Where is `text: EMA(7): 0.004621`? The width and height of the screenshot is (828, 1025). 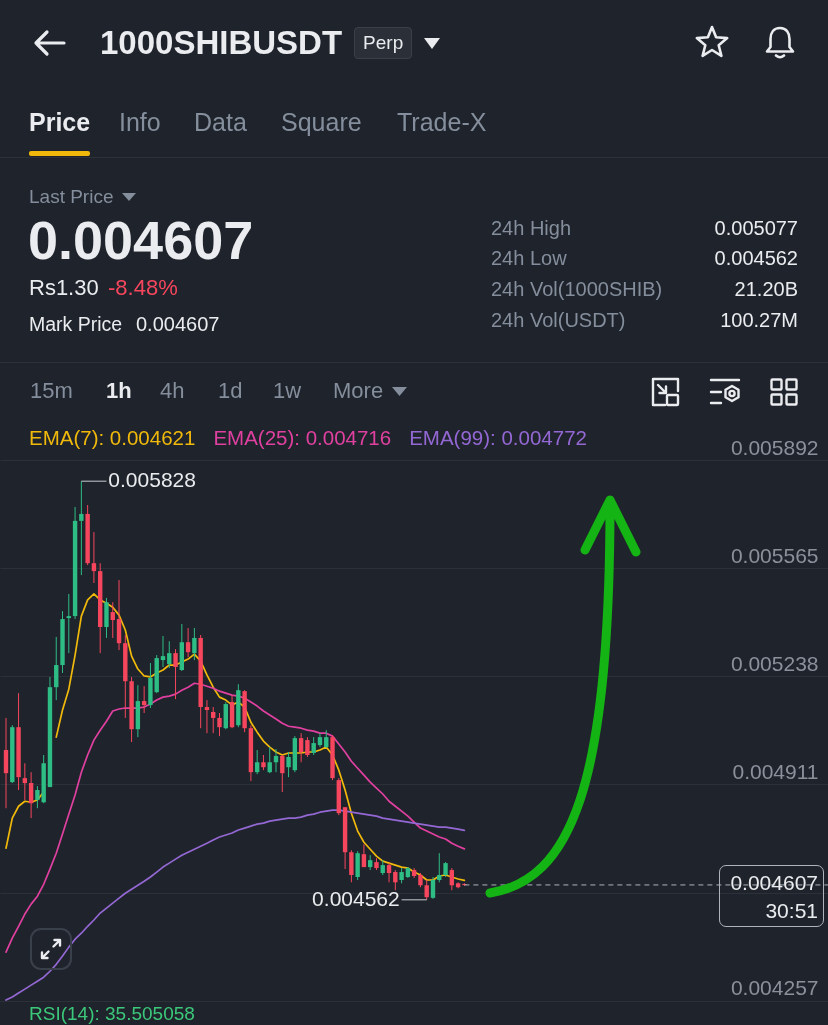 text: EMA(7): 0.004621 is located at coordinates (112, 438).